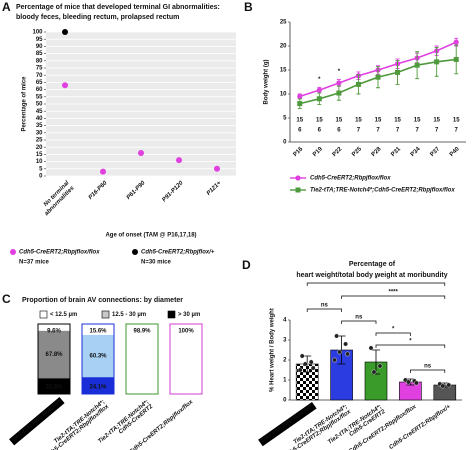  I want to click on y-tick-label: 90, so click(39, 47).